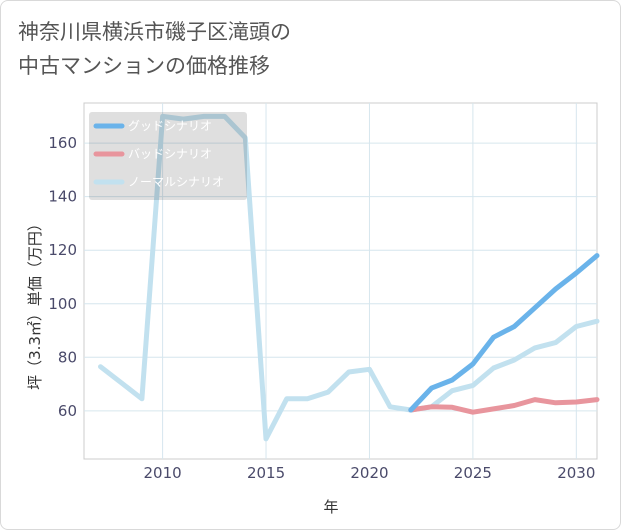 The width and height of the screenshot is (621, 530). I want to click on legend-box, so click(168, 156).